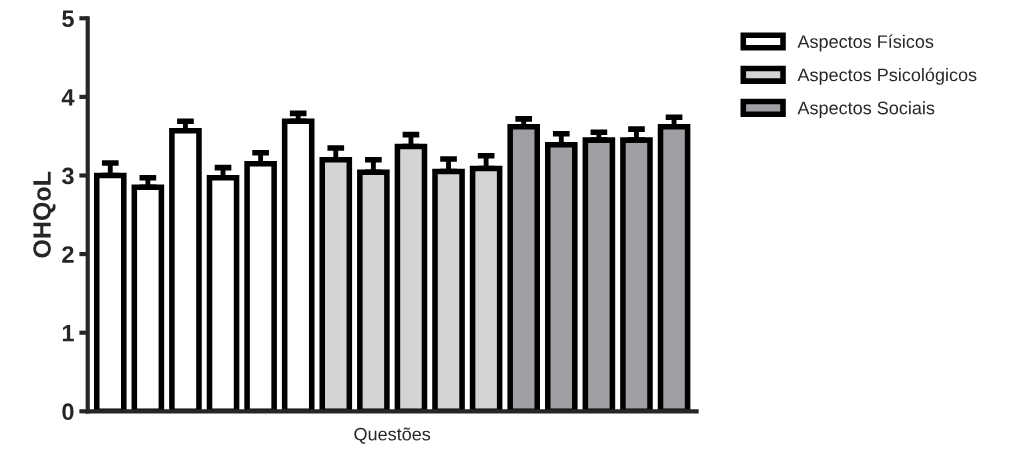 The height and width of the screenshot is (457, 1032). I want to click on y-tick-label: 0, so click(68, 412).